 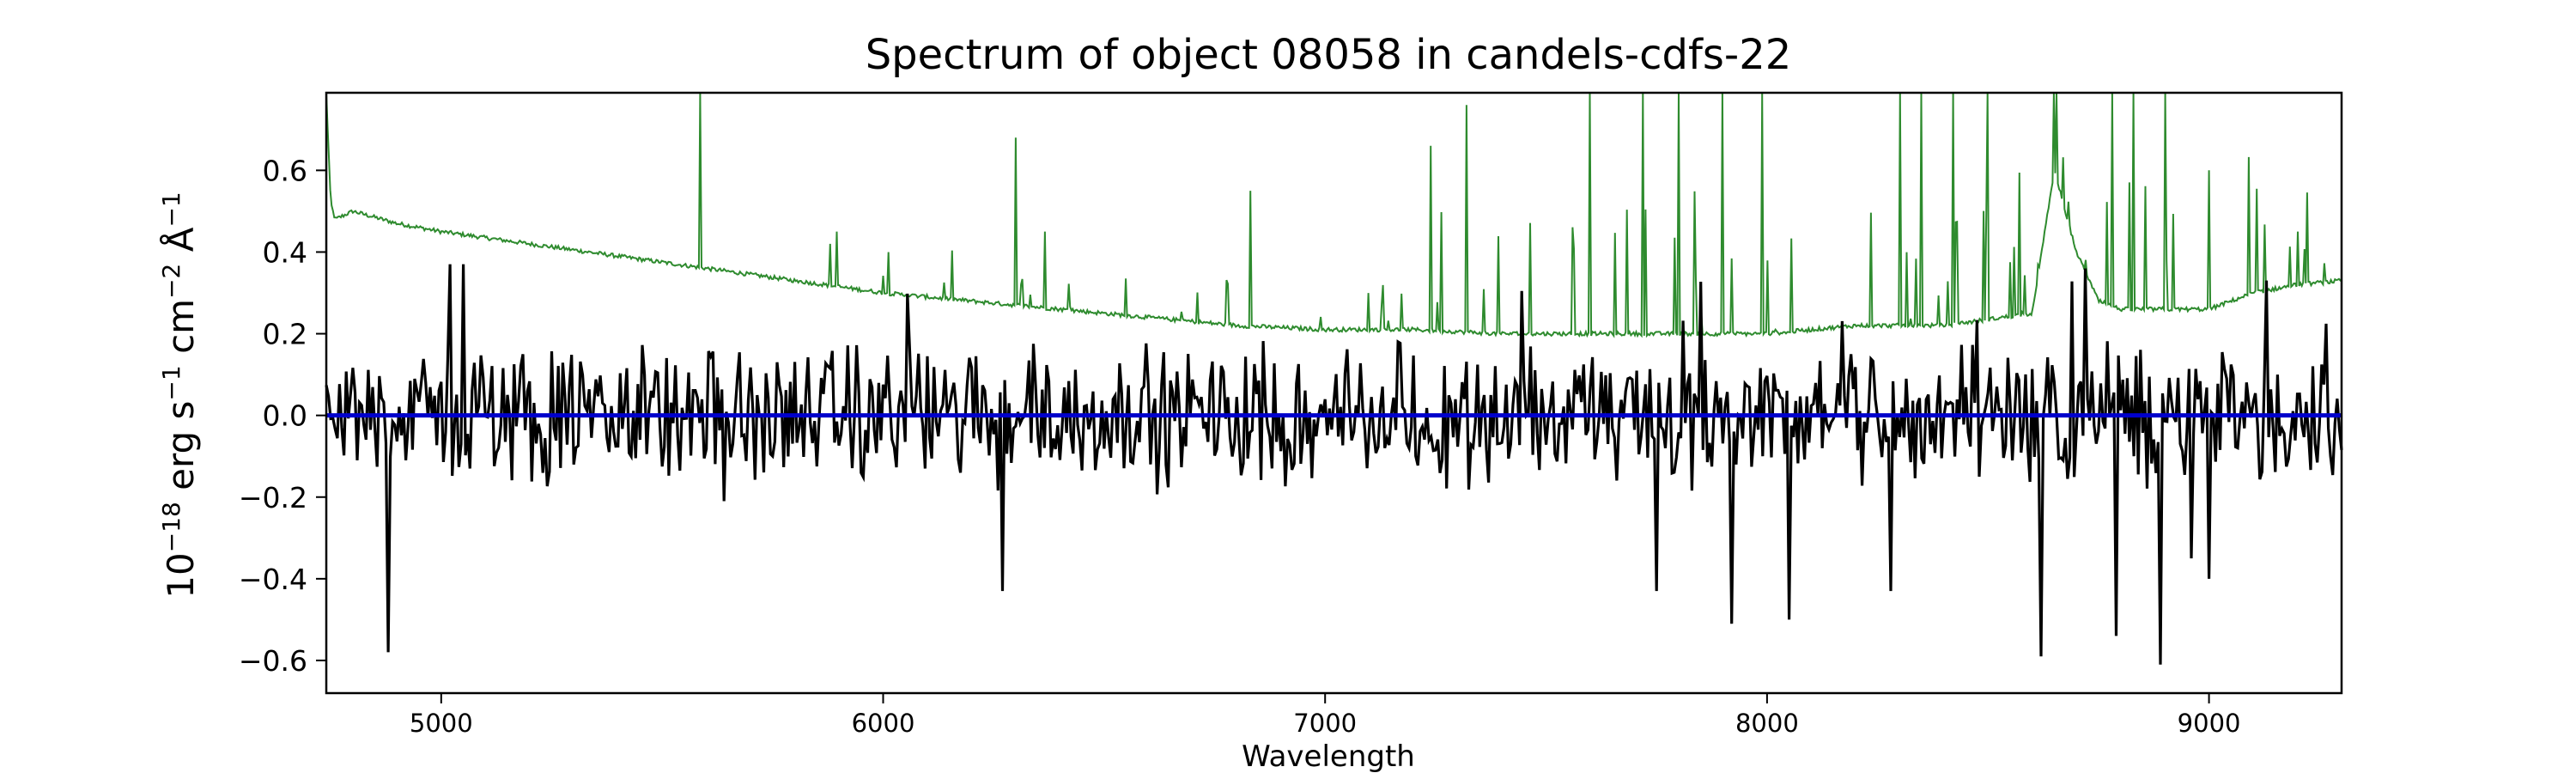 What do you see at coordinates (1328, 756) in the screenshot?
I see `x-axis-label: Wavelength` at bounding box center [1328, 756].